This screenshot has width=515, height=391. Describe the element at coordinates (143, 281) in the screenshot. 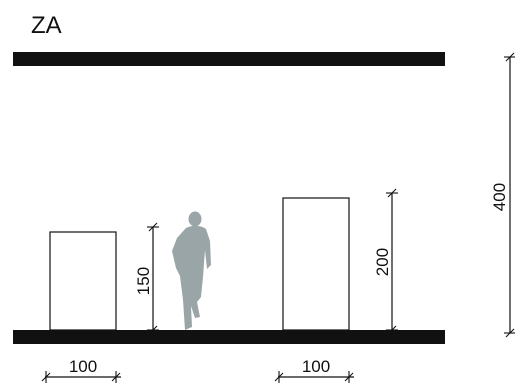

I see `left-height-label: 150` at that location.